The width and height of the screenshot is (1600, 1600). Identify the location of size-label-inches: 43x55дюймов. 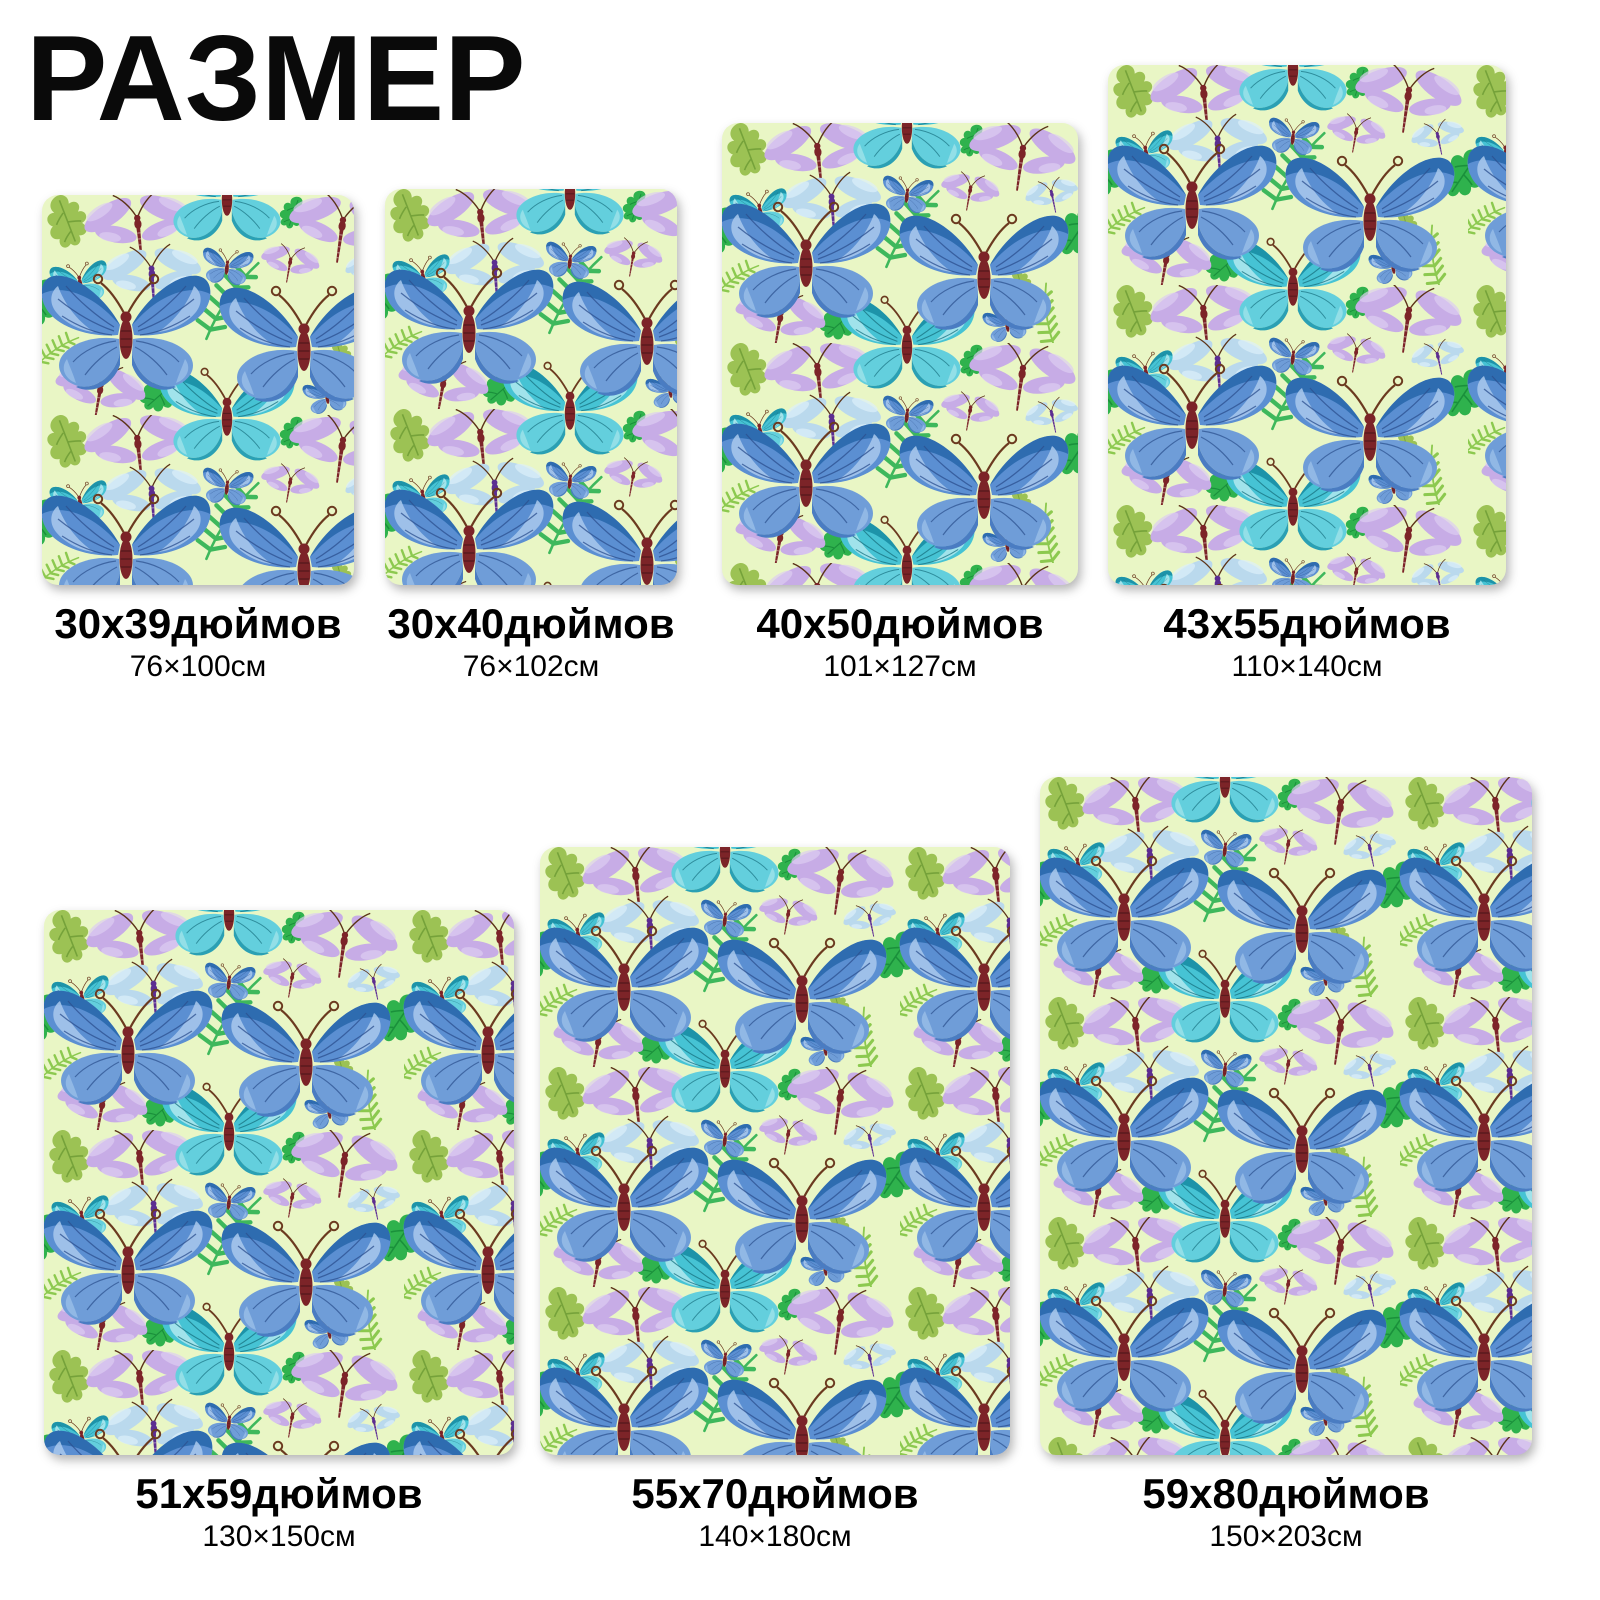
(1307, 623).